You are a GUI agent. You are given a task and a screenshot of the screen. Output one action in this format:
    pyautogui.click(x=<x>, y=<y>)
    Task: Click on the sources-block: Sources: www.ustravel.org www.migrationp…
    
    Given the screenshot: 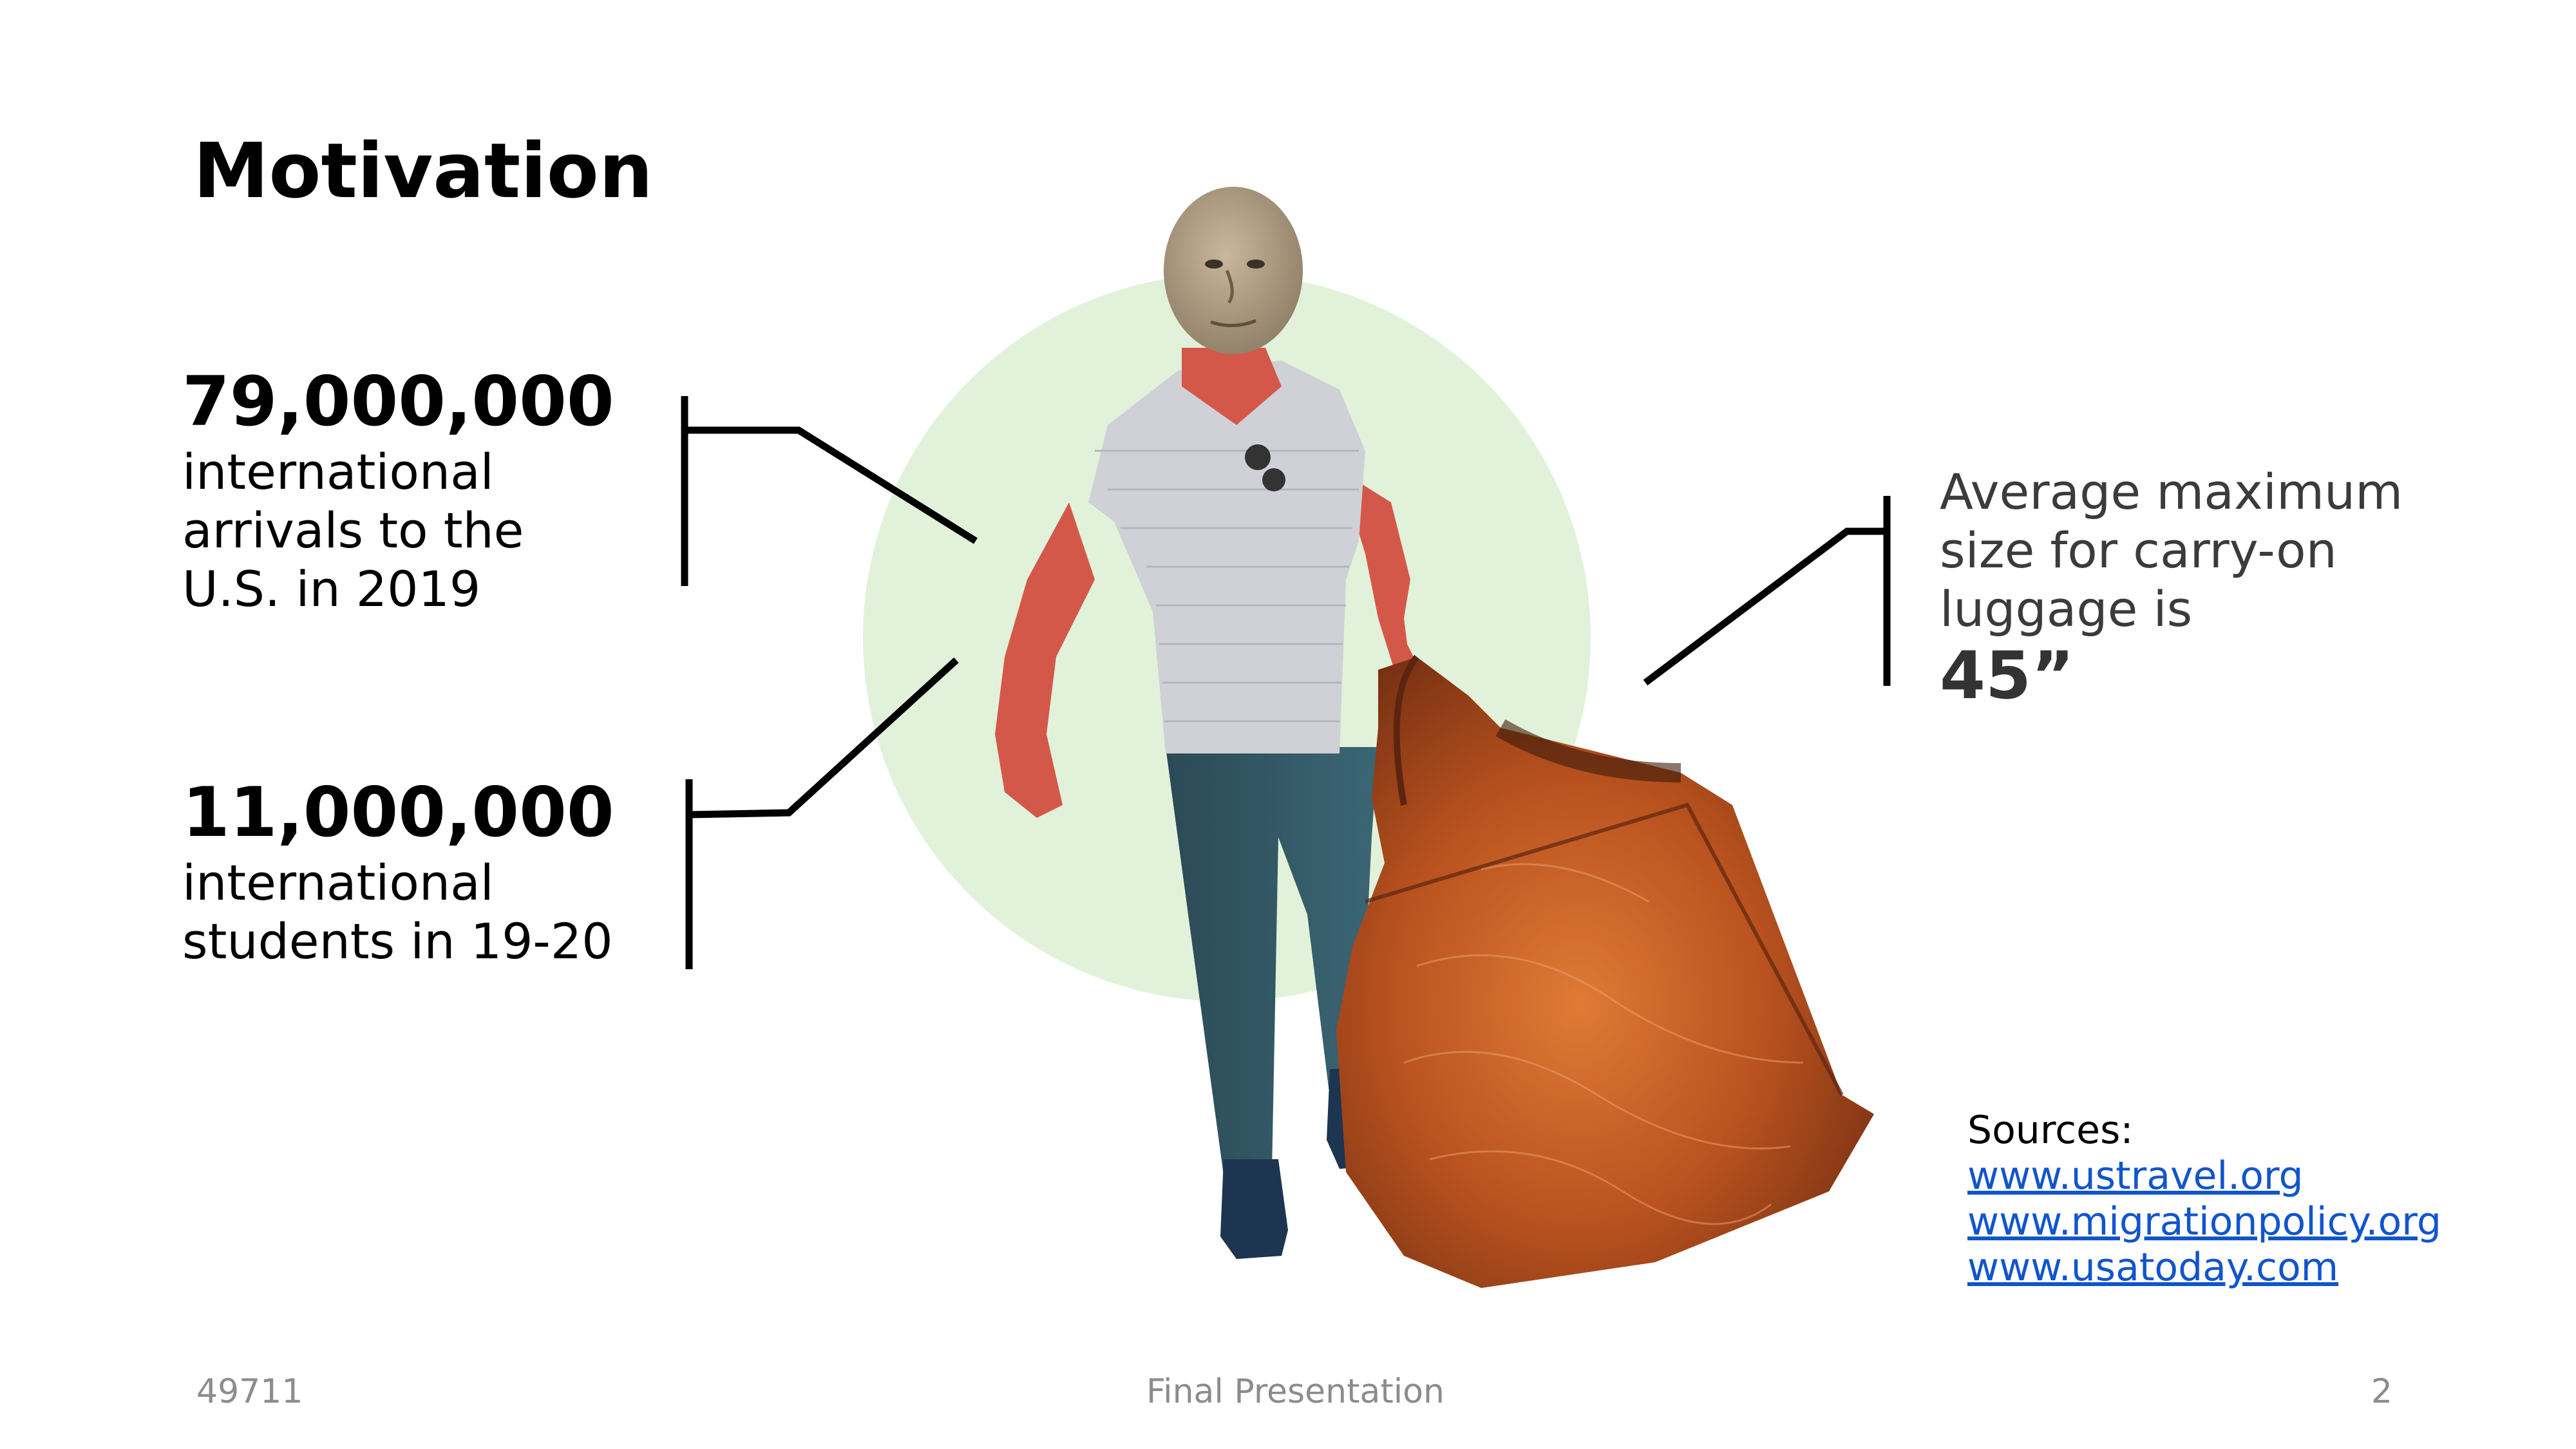 What is the action you would take?
    pyautogui.click(x=2204, y=1199)
    